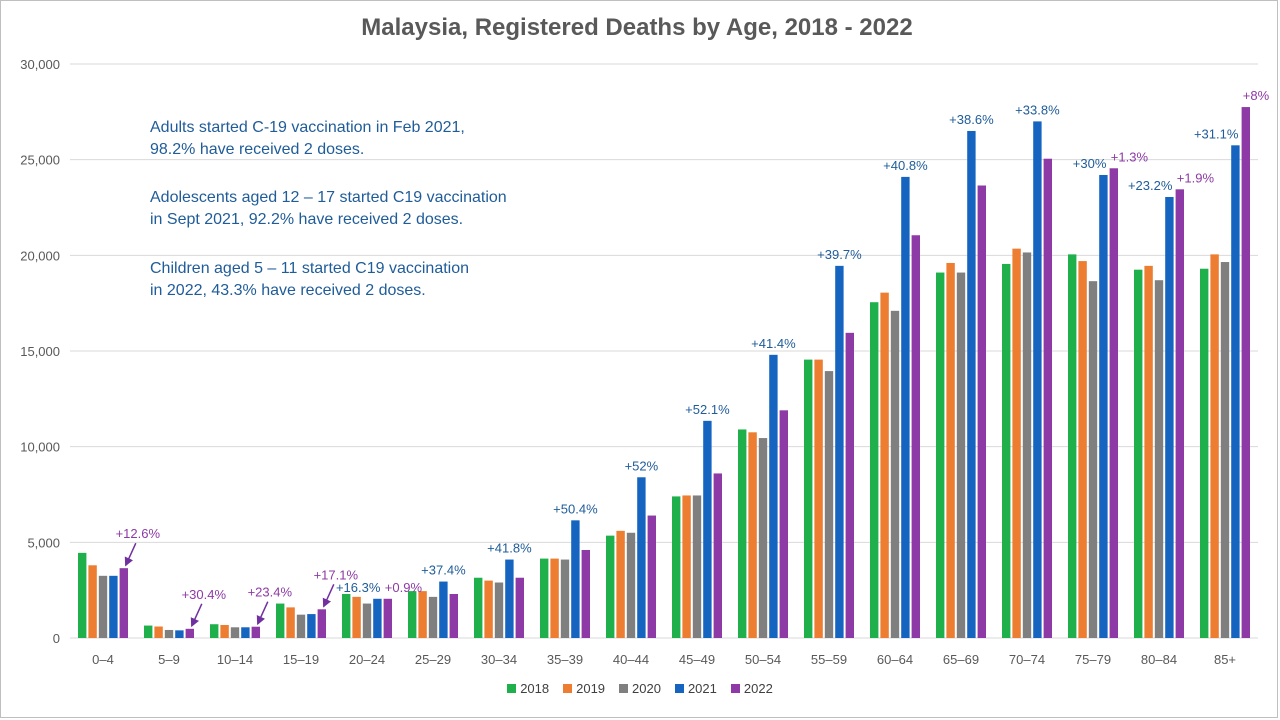 The image size is (1280, 720). What do you see at coordinates (1214, 446) in the screenshot?
I see `bar-2019-85plus` at bounding box center [1214, 446].